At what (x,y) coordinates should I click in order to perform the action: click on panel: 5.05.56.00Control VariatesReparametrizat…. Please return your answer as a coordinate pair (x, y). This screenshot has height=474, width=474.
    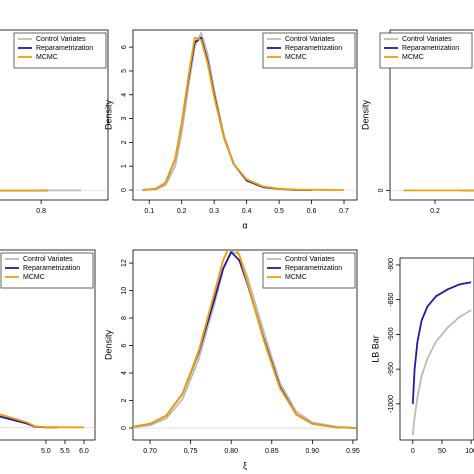
    Looking at the image, I should click on (48, 352).